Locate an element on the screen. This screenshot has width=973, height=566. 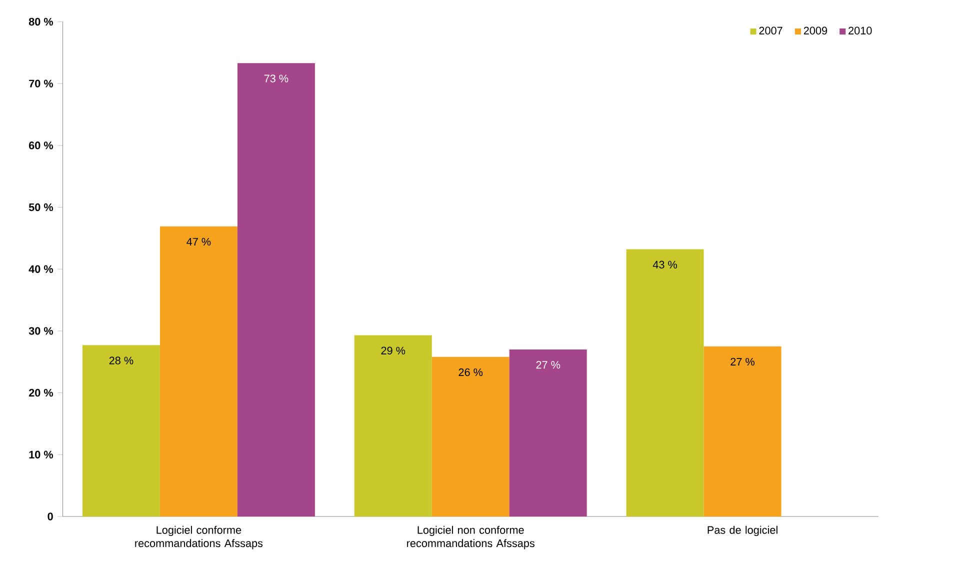
y-tick-label: 80 % is located at coordinates (41, 22).